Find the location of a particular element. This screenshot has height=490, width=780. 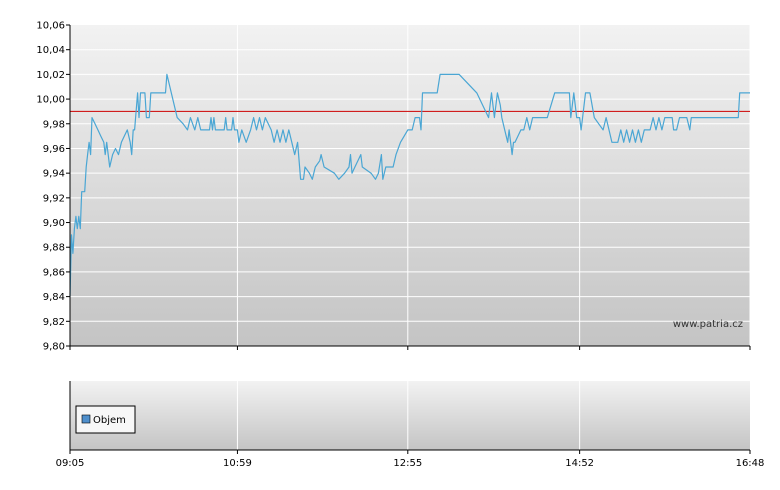

x-tick-label: 16:48 is located at coordinates (750, 463).